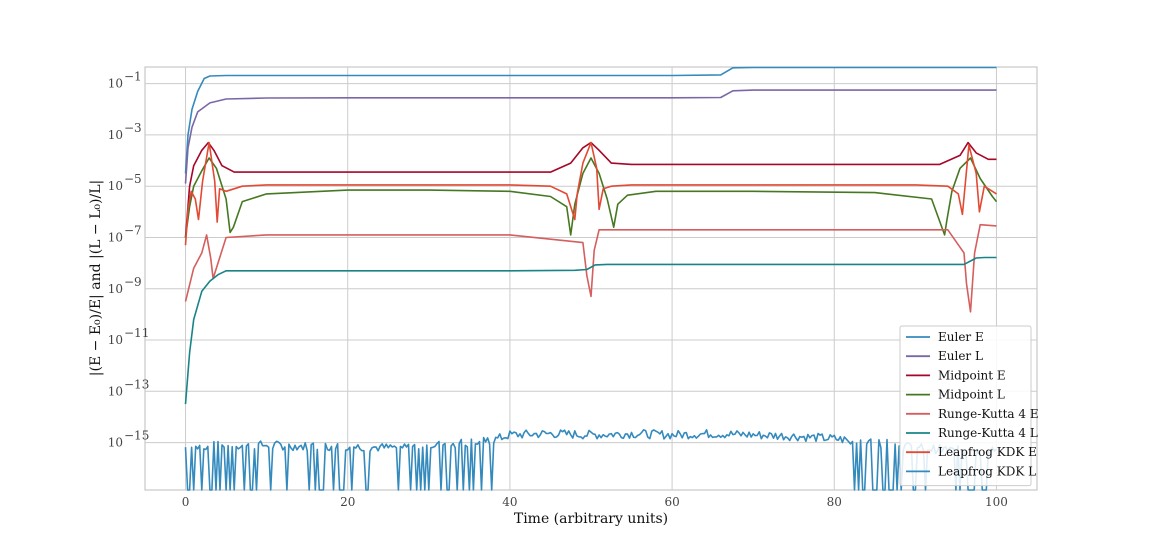 This screenshot has height=551, width=1152. Describe the element at coordinates (987, 452) in the screenshot. I see `legend-entry: Leapfrog KDK E` at that location.